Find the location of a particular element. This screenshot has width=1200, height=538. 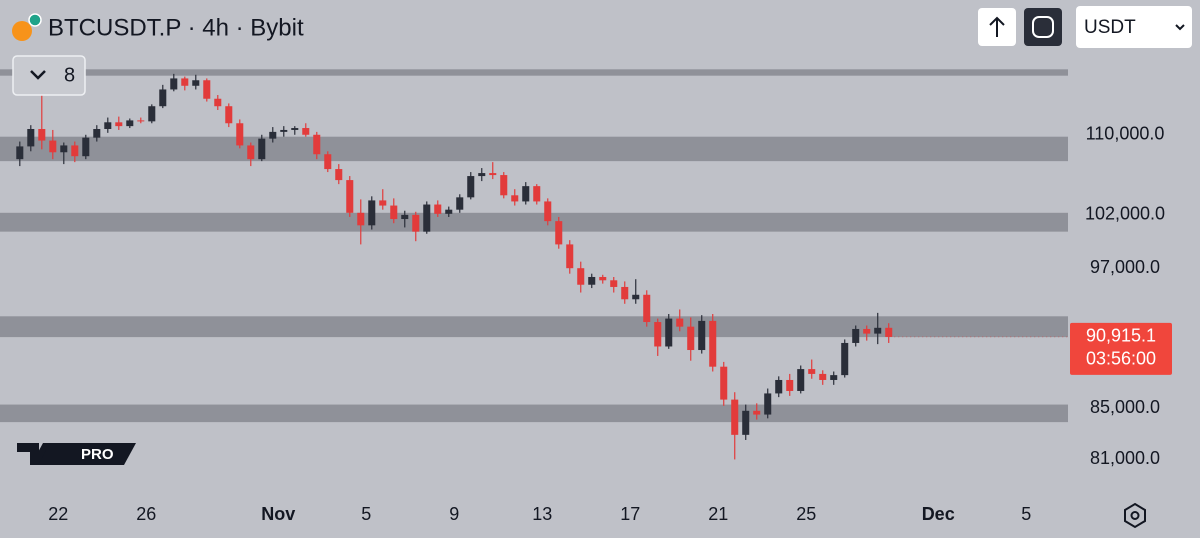

x-tick-label: 21 is located at coordinates (718, 514).